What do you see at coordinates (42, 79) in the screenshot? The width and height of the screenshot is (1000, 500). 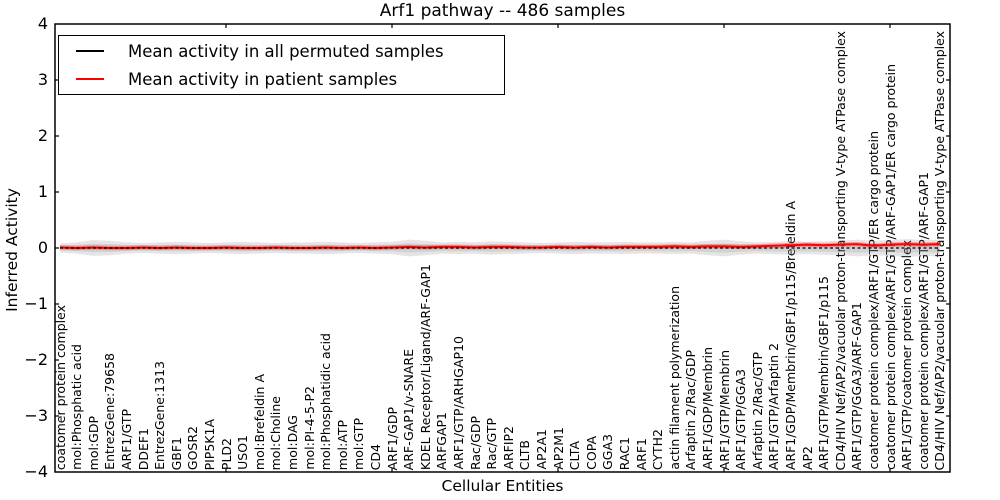 I see `y-tick-label: 3` at bounding box center [42, 79].